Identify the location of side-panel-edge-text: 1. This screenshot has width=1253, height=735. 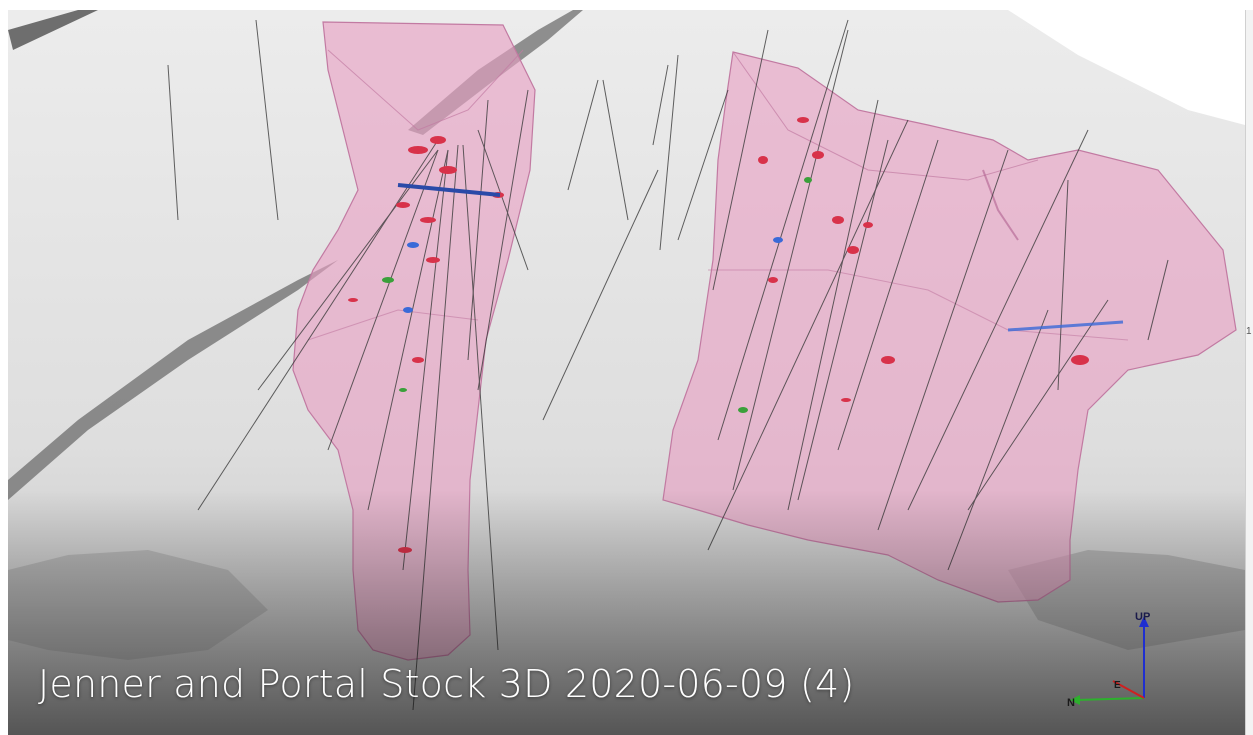
(1249, 331).